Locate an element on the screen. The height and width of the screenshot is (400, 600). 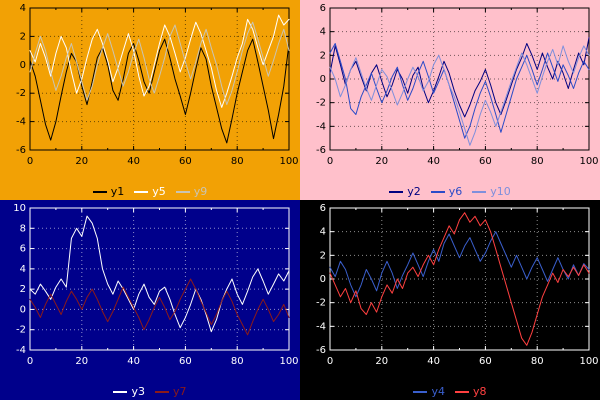
series-line-y5 is located at coordinates (159, 61).